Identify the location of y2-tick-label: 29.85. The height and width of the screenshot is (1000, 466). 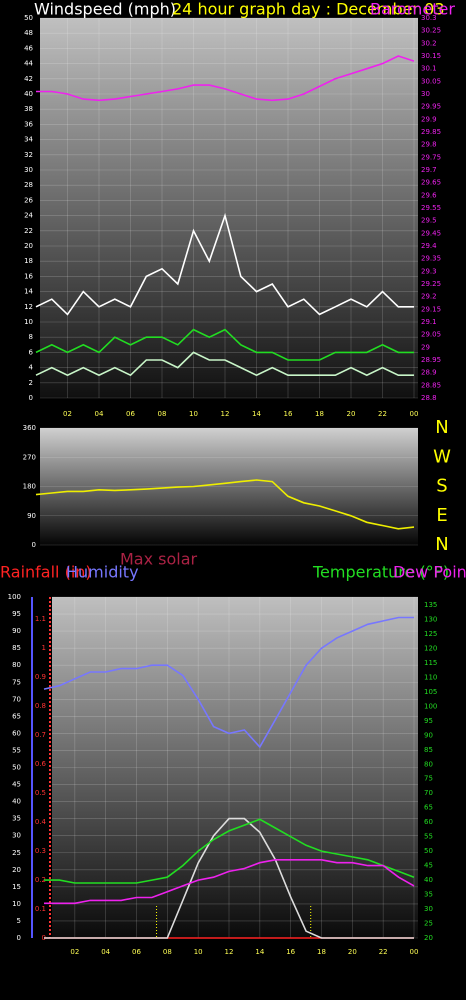
(431, 132).